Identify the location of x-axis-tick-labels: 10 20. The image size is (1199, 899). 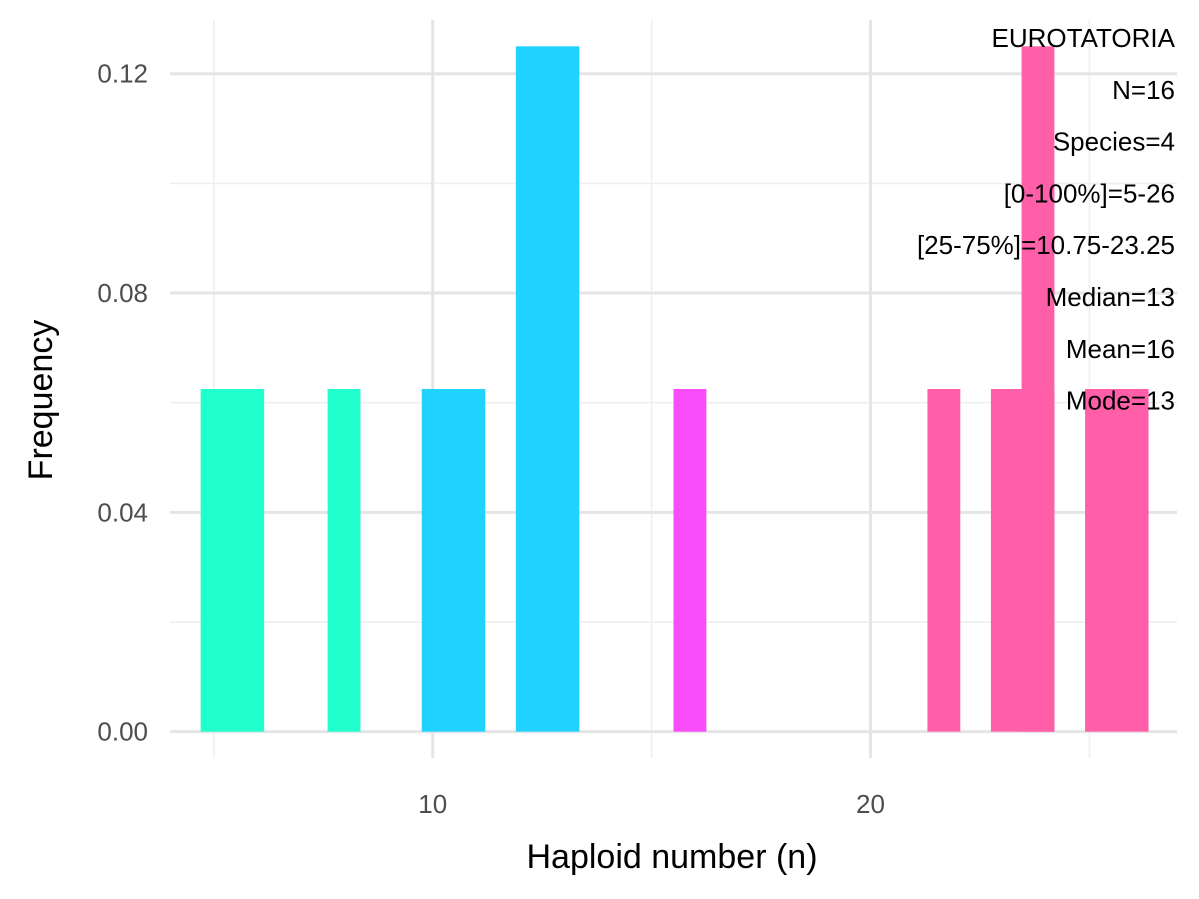
(651, 804).